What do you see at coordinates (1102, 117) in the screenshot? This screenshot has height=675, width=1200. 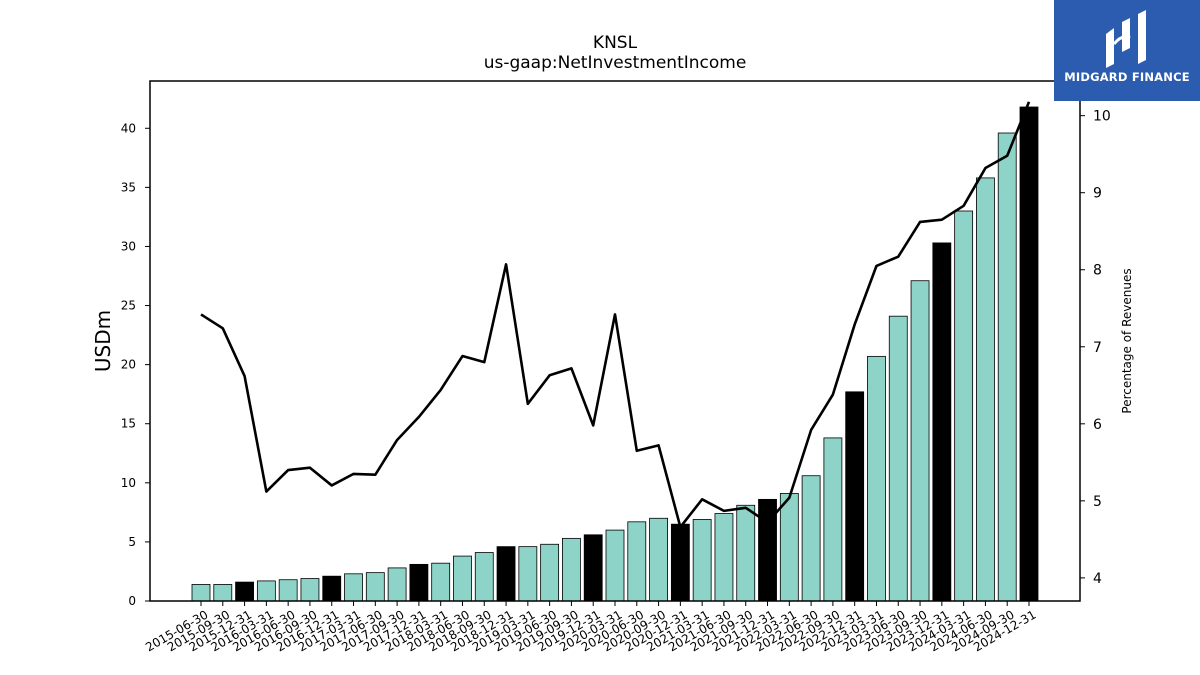 I see `y-right-tick-label: 10` at bounding box center [1102, 117].